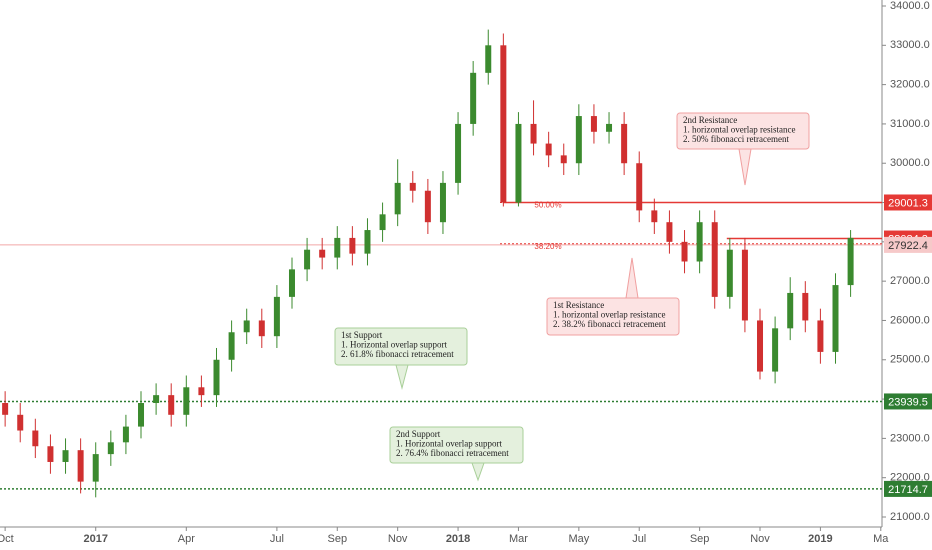 The image size is (932, 550). What do you see at coordinates (736, 139) in the screenshot?
I see `callout-text: 2. 50% fibonacci retracement` at bounding box center [736, 139].